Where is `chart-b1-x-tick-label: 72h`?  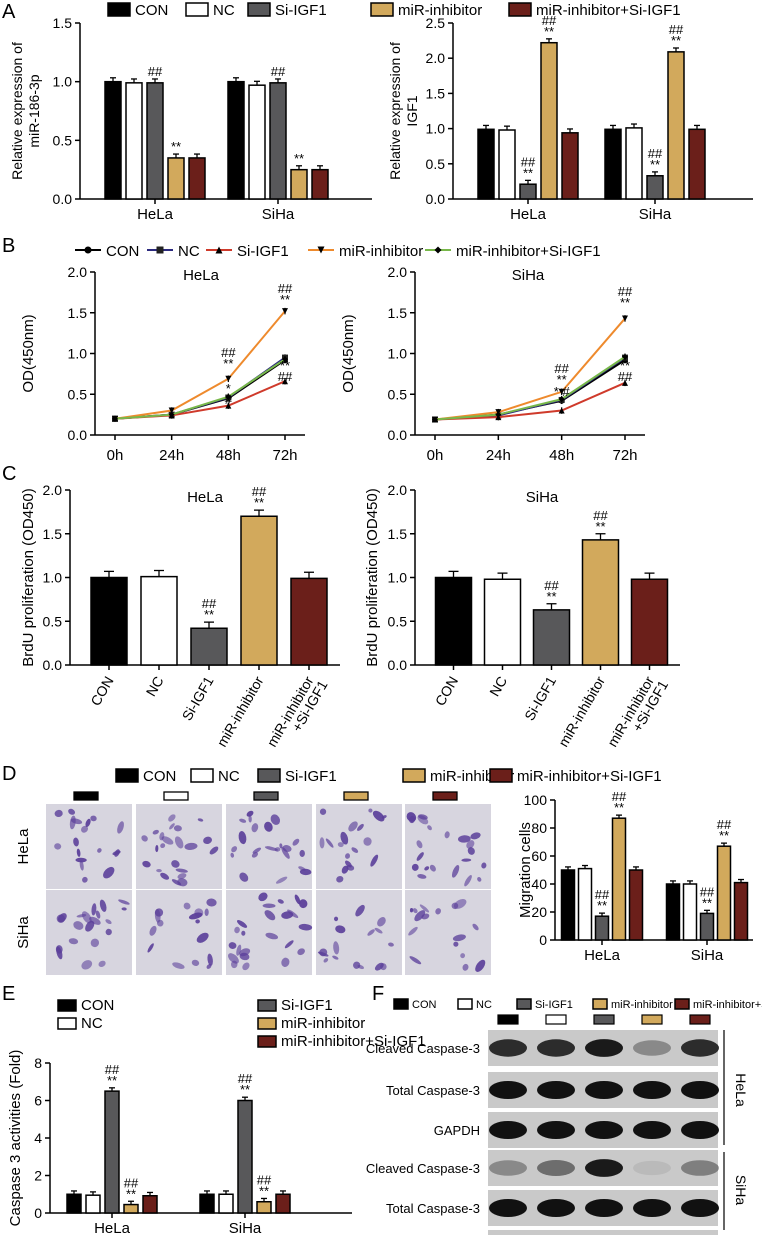
chart-b1-x-tick-label: 72h is located at coordinates (284, 455).